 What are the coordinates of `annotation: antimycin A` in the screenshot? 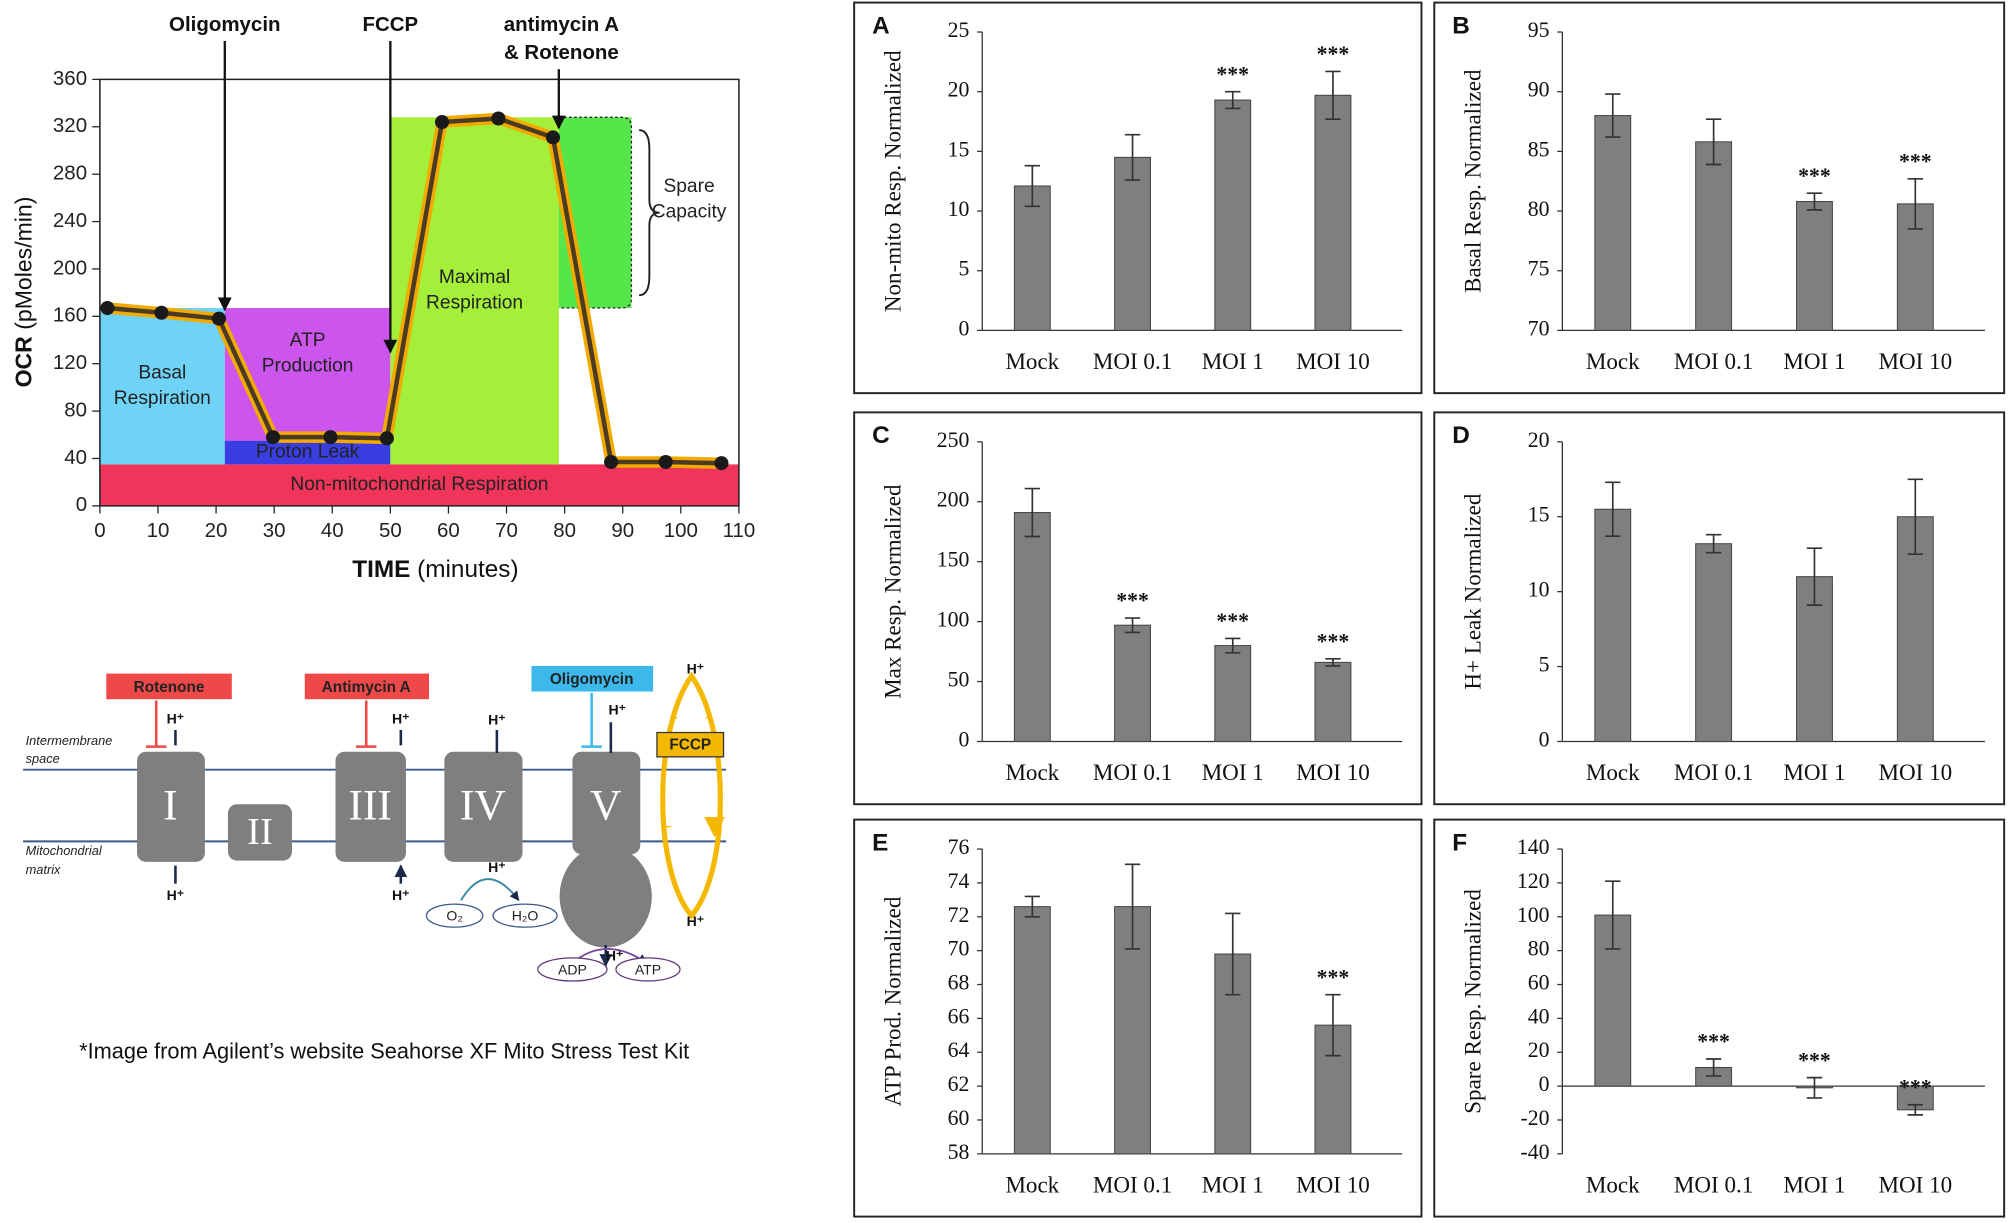 It's located at (561, 24).